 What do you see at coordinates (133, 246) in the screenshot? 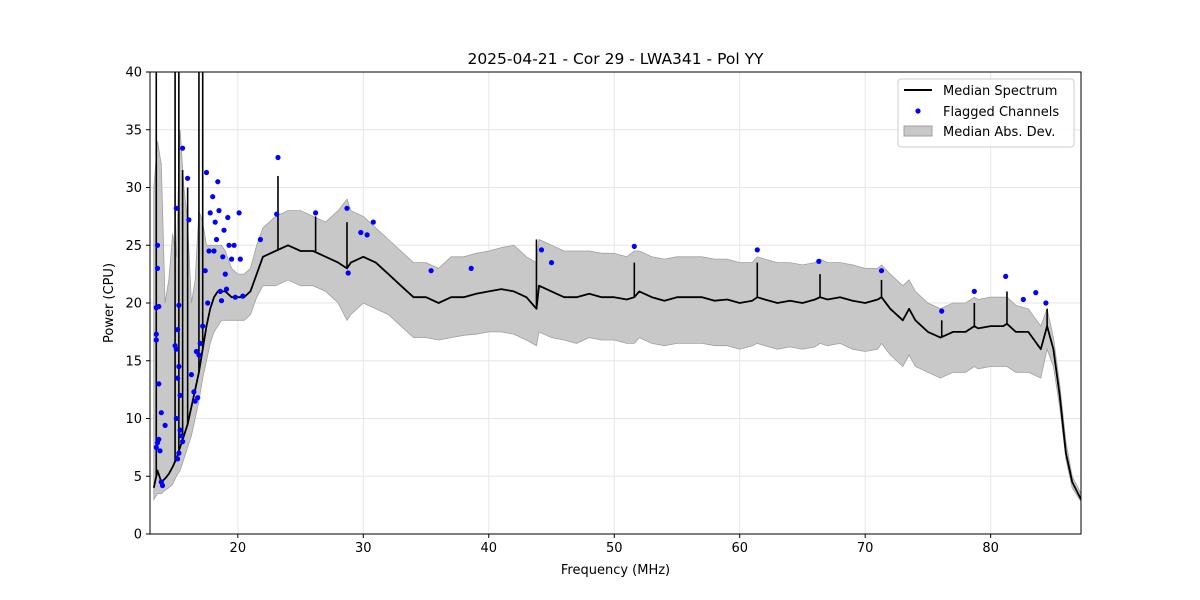
I see `y-tick-label: 25` at bounding box center [133, 246].